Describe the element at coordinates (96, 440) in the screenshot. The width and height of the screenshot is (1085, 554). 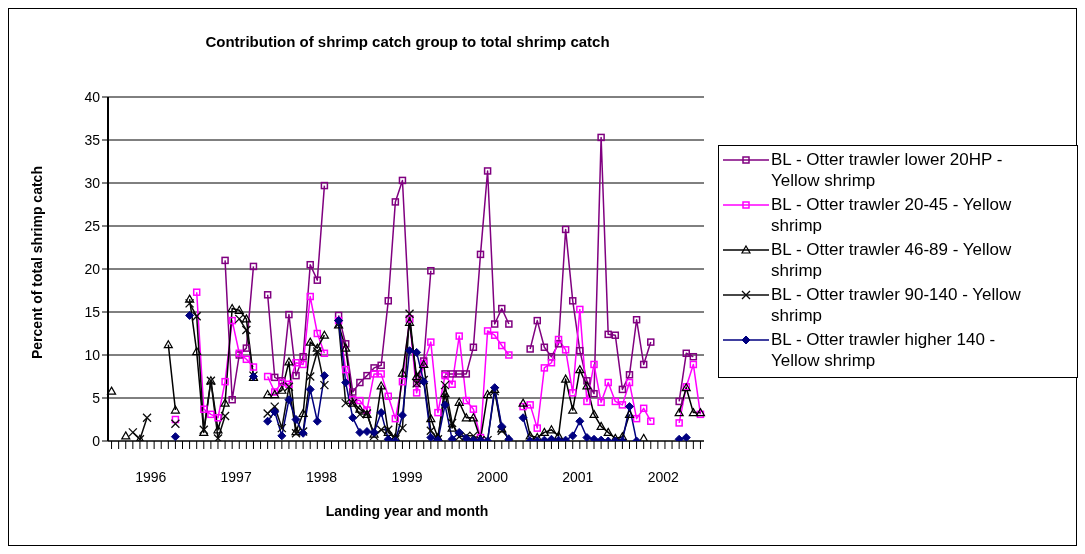
I see `y-tick-label: 0` at that location.